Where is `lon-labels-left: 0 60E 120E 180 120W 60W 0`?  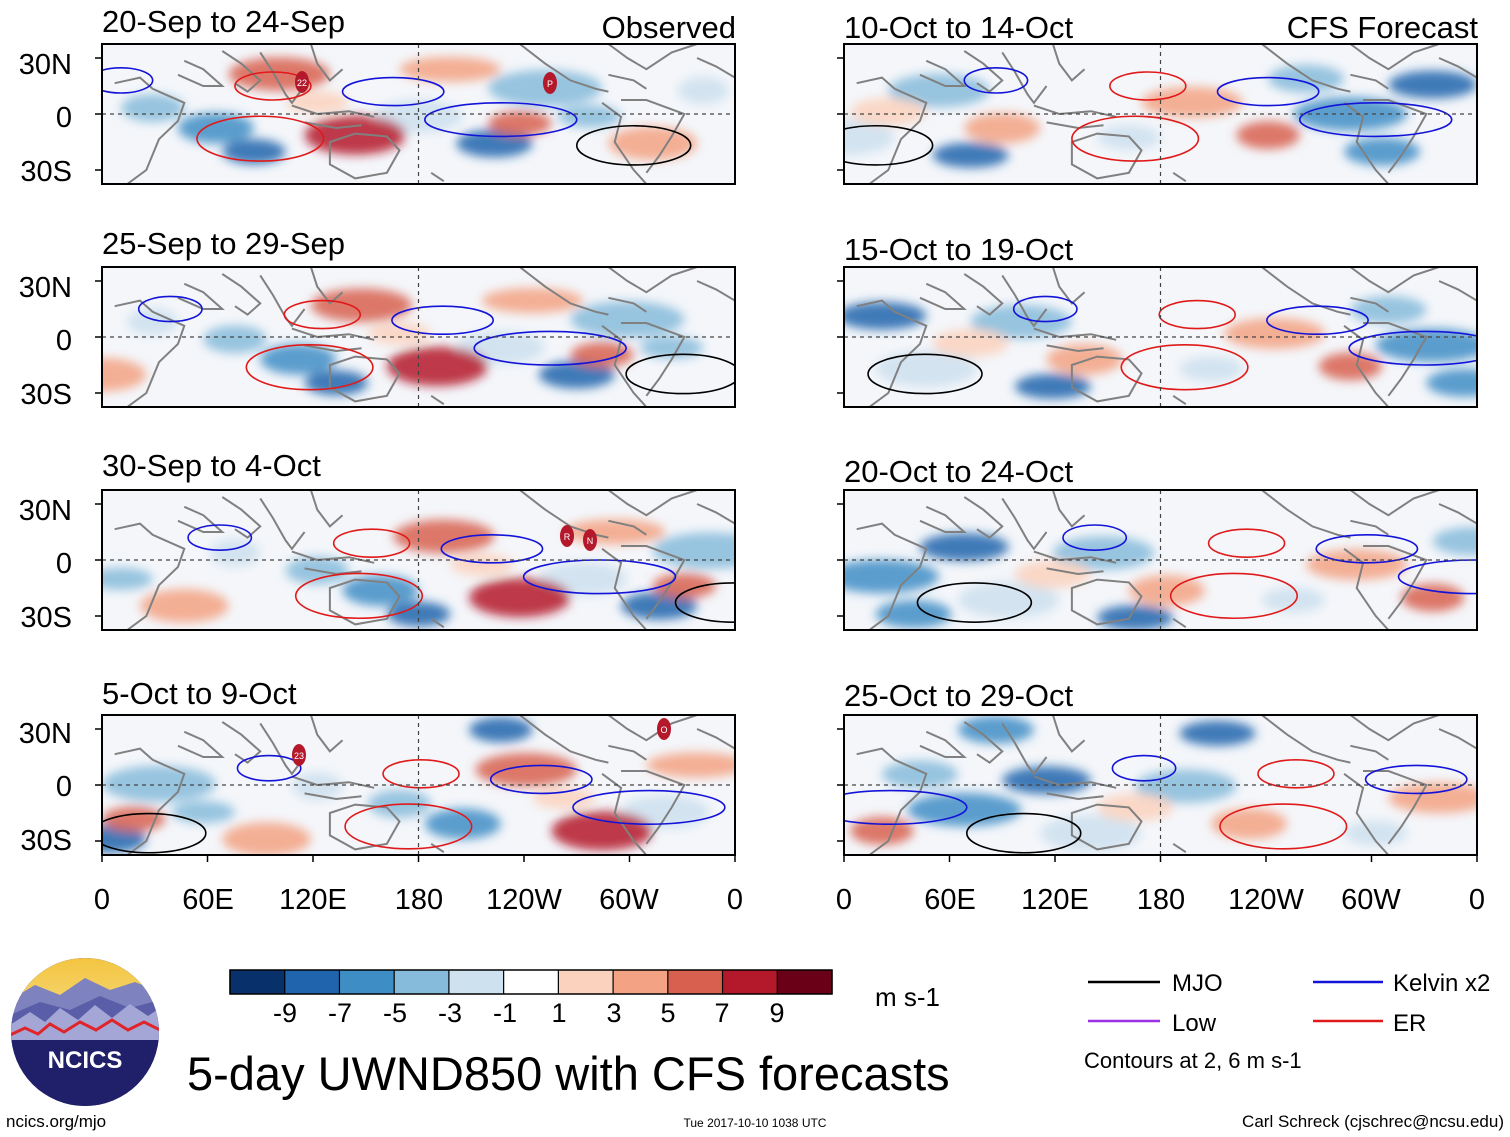 lon-labels-left: 0 60E 120E 180 120W 60W 0 is located at coordinates (418, 900).